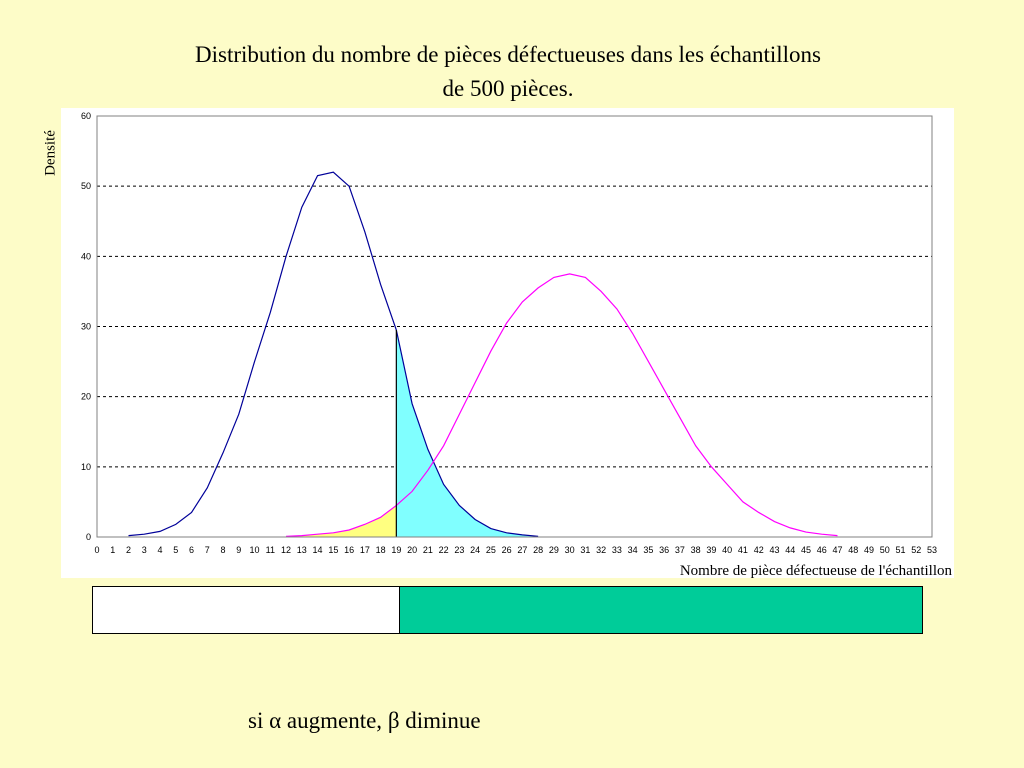 This screenshot has height=768, width=1024. Describe the element at coordinates (554, 550) in the screenshot. I see `x-tick-label: 29` at that location.